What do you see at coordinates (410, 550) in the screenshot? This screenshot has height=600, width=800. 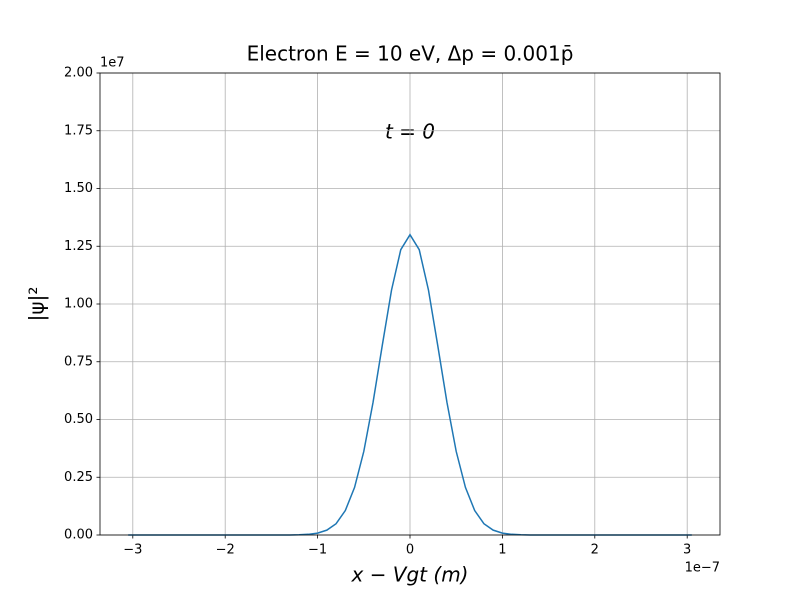 I see `x-tick-label: 0` at bounding box center [410, 550].